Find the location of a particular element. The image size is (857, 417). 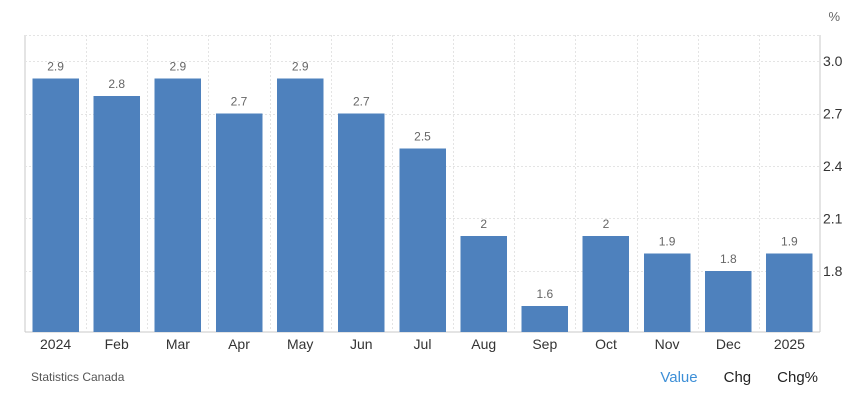

y-tick-label: 2.4 is located at coordinates (833, 166).